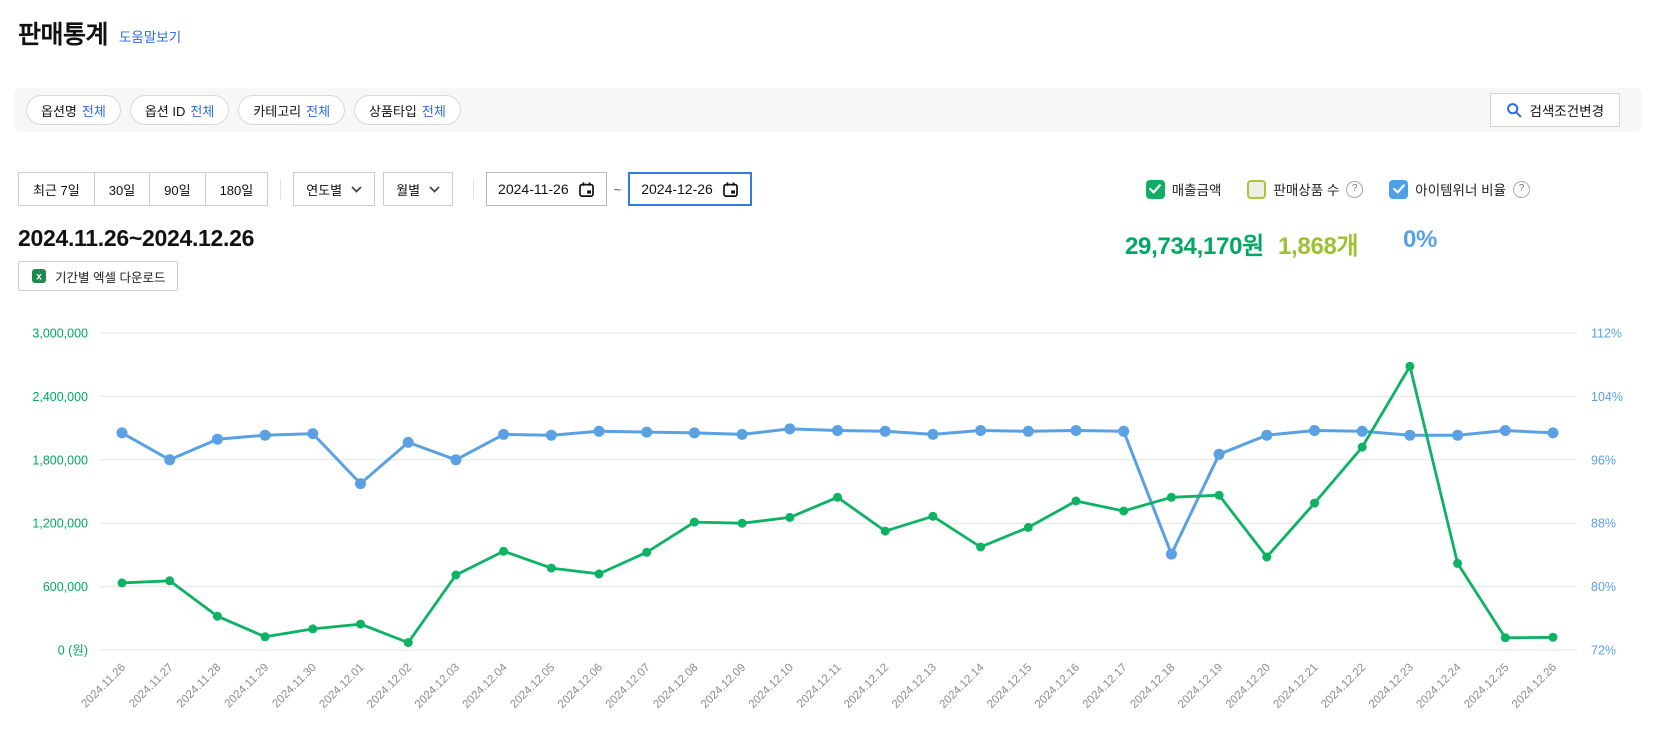 This screenshot has height=753, width=1656. Describe the element at coordinates (533, 189) in the screenshot. I see `start-date-value: 2024-11-26` at that location.